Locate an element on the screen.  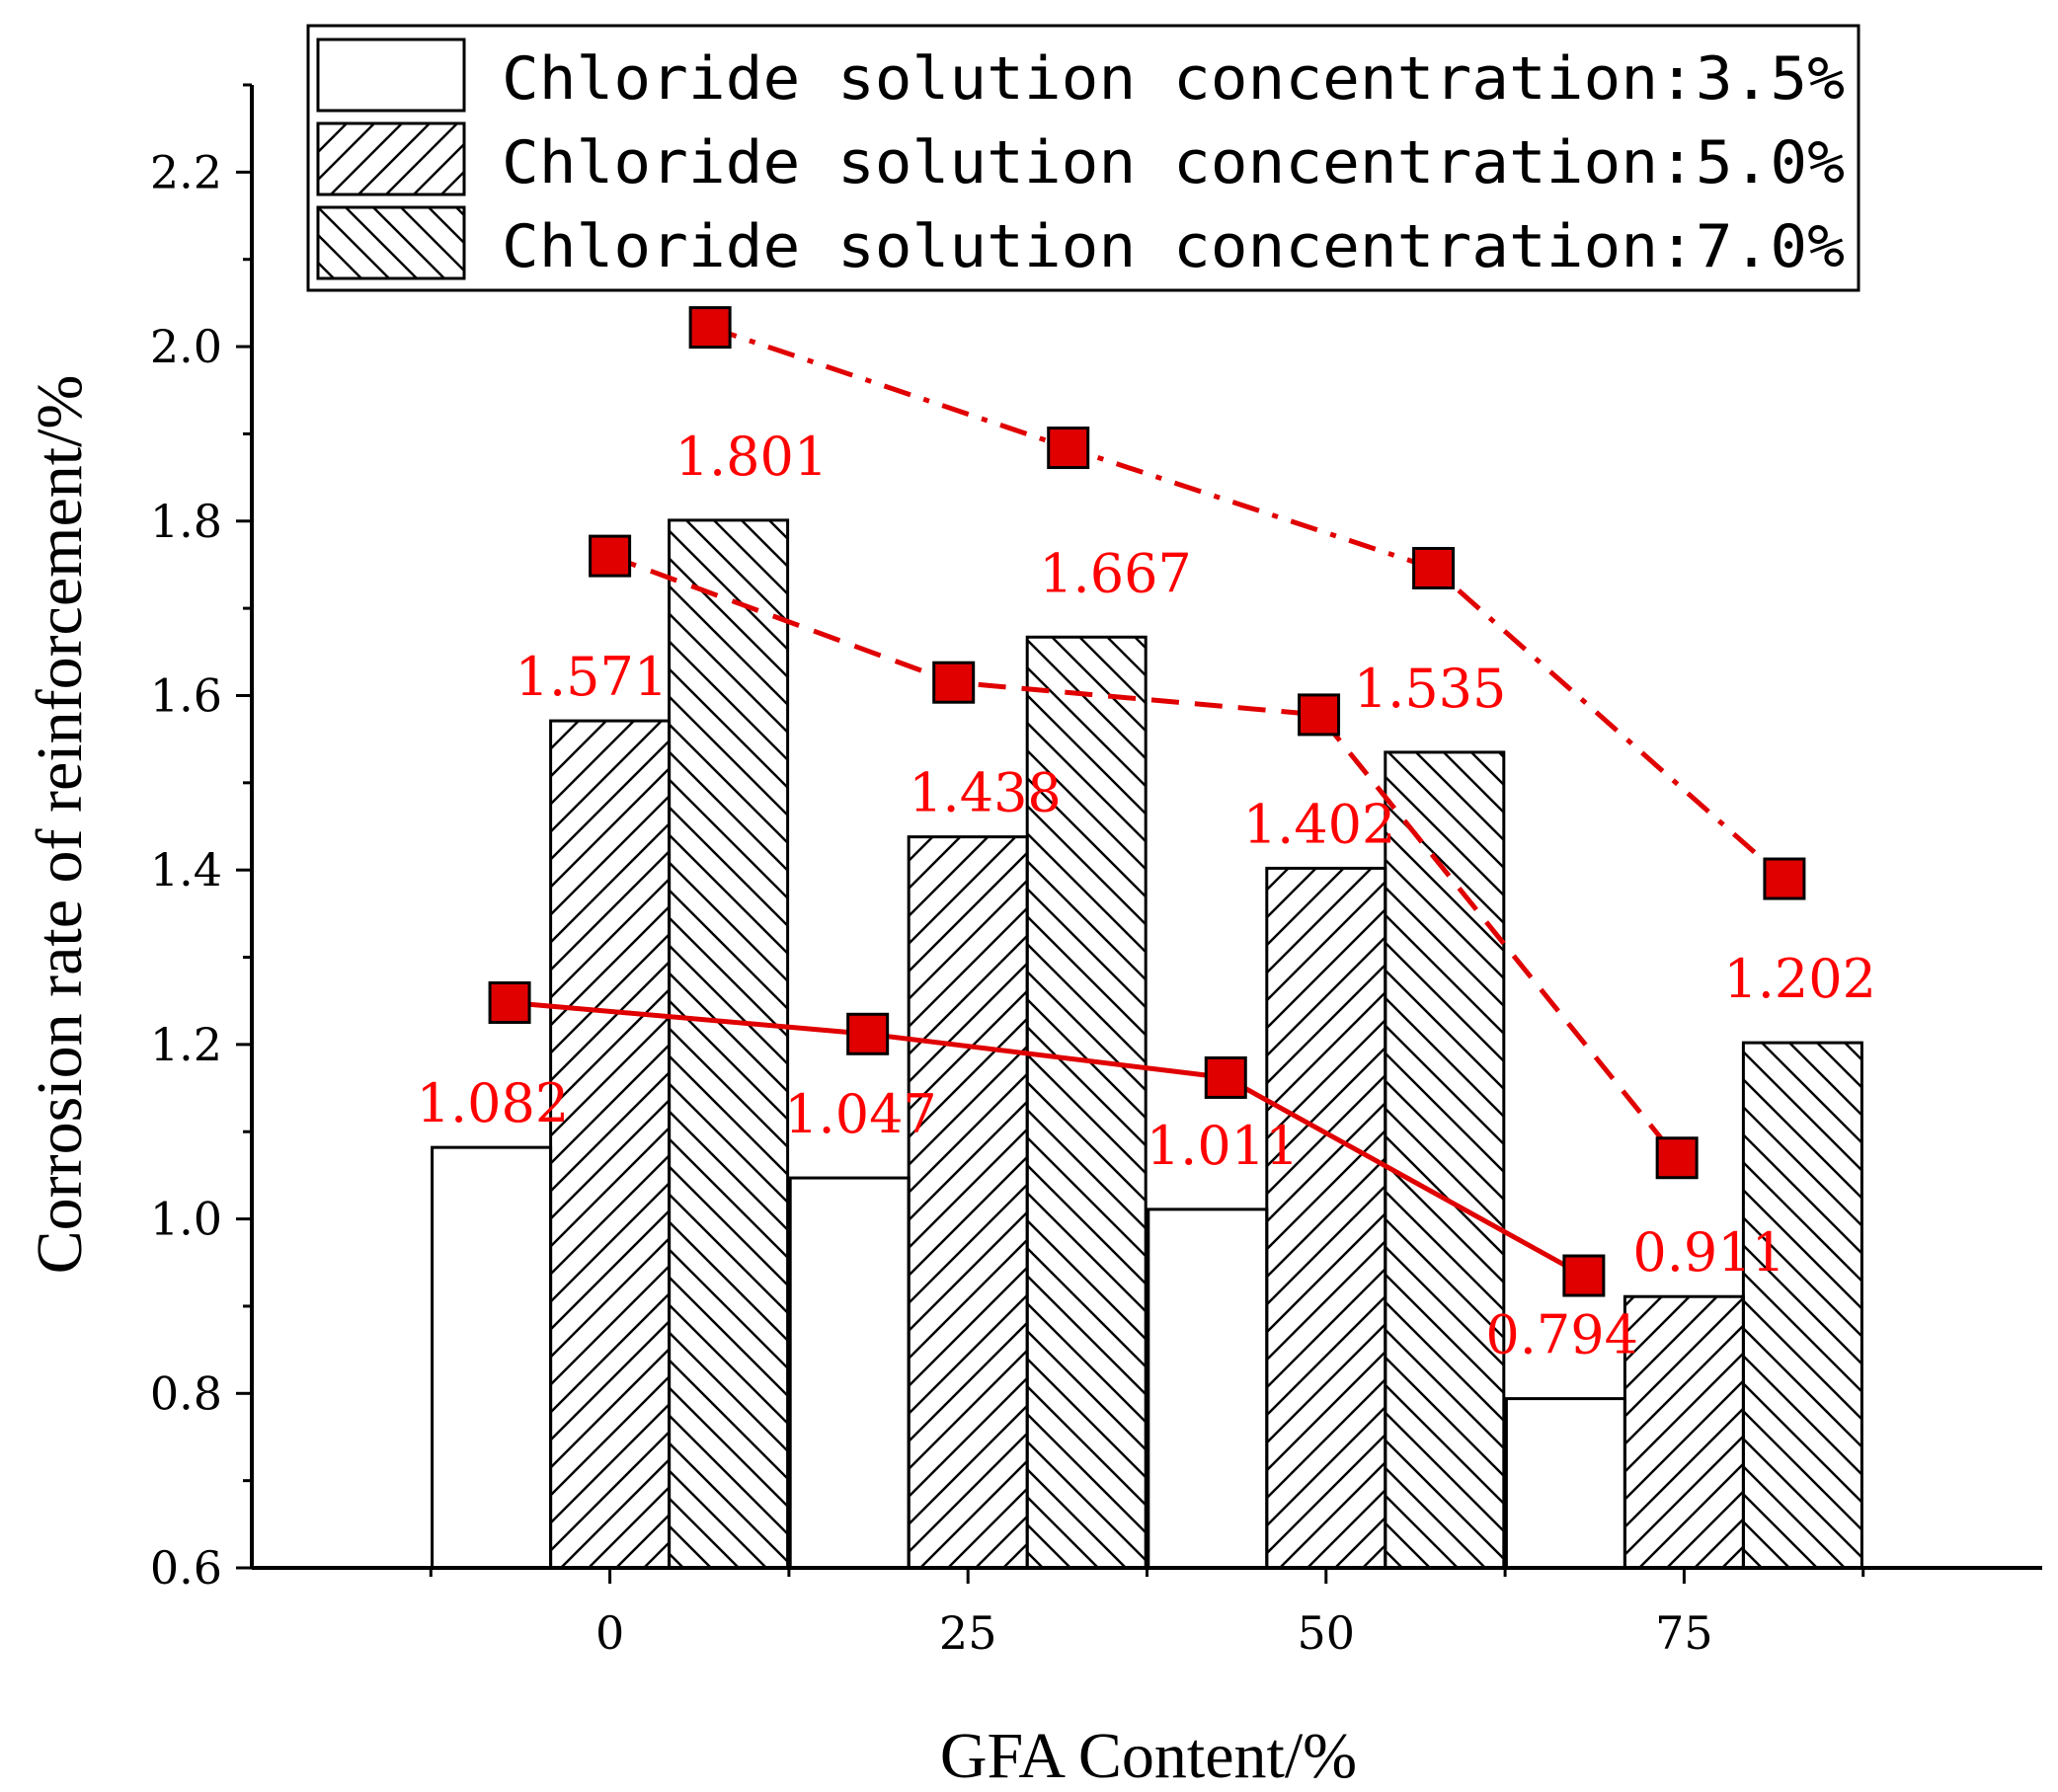
y-tick-label-2.2: 2.2 is located at coordinates (186, 171).